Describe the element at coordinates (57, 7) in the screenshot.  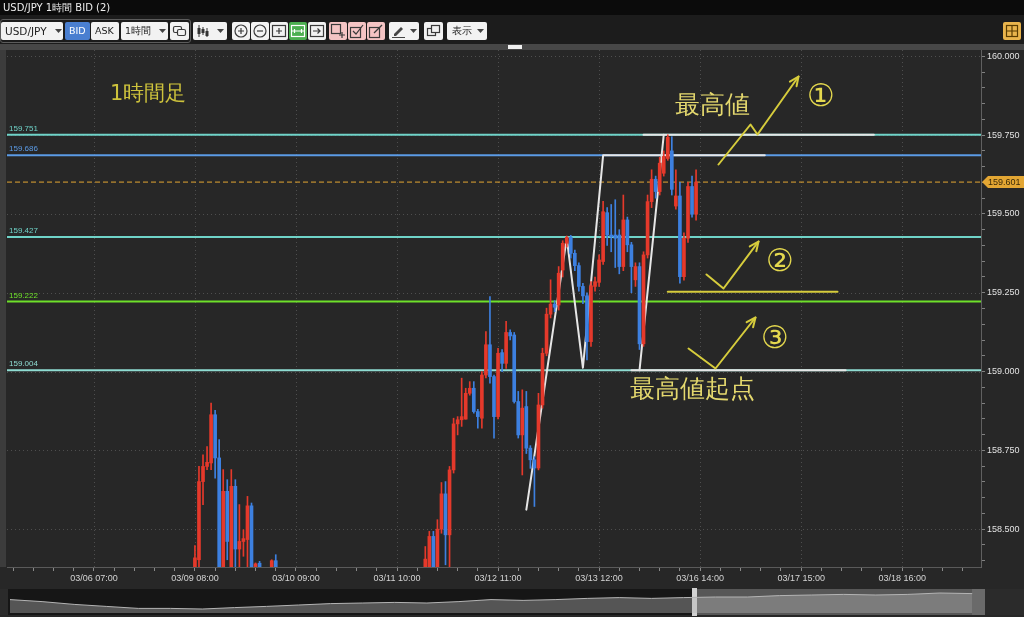
I see `chart-title: USD/JPY 1時間 BID (2)` at that location.